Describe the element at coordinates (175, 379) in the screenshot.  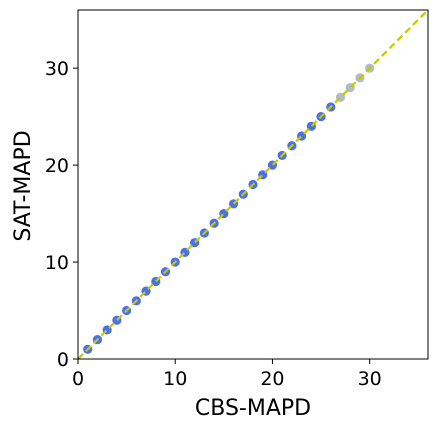
I see `x-tick-label: 10` at that location.